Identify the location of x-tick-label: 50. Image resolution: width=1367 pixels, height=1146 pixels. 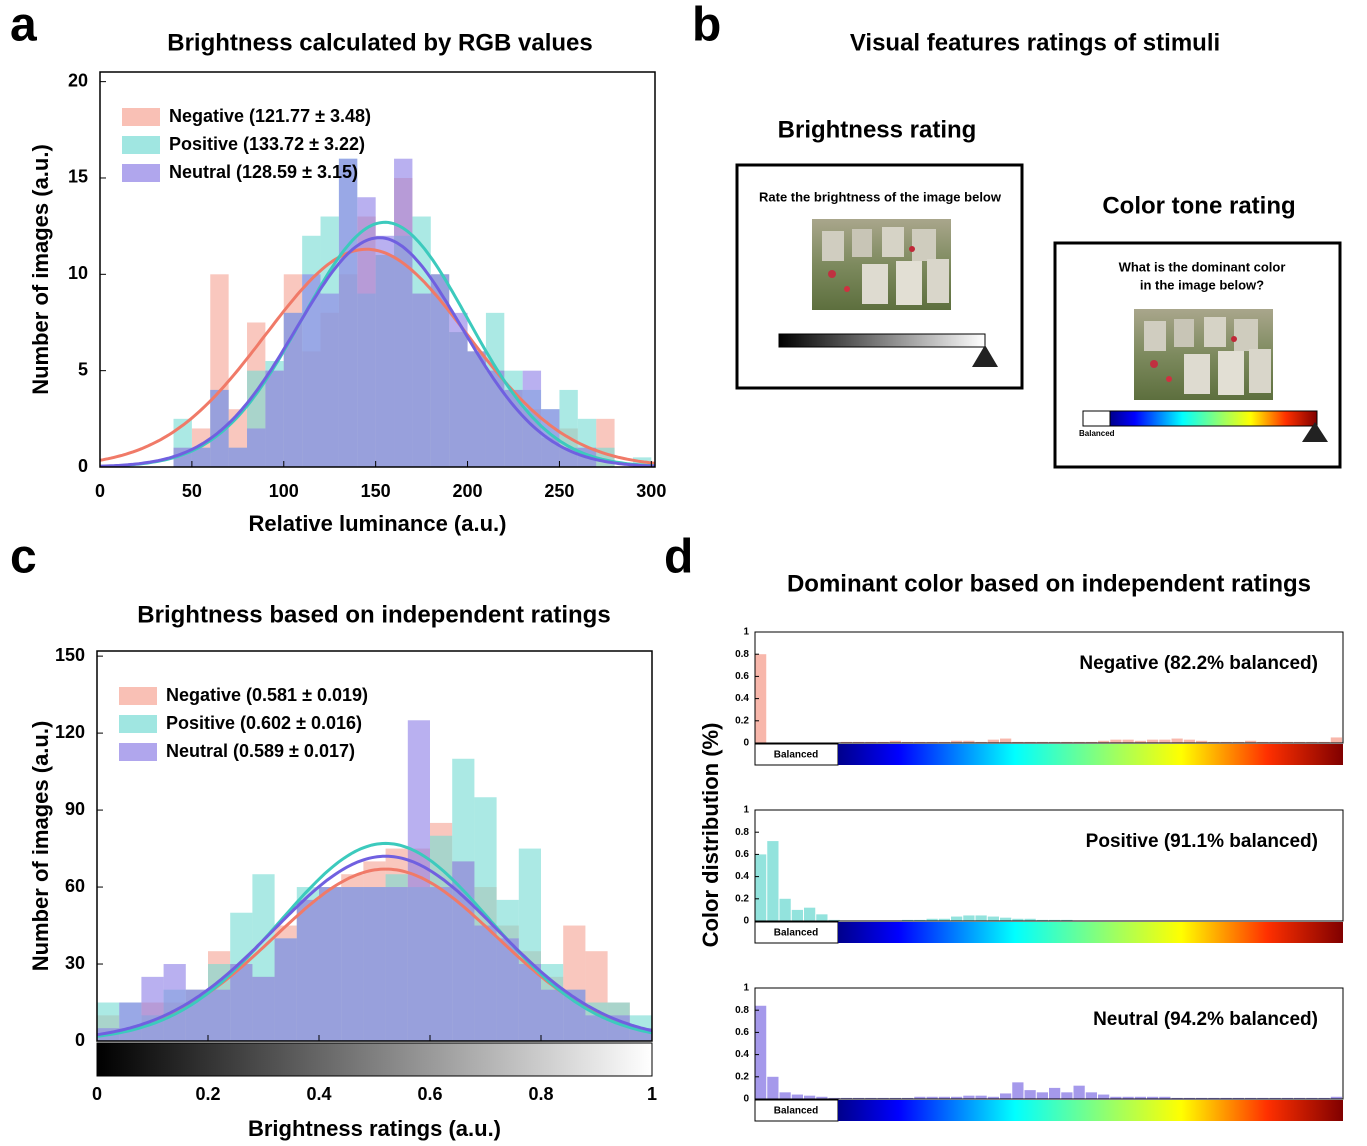
(192, 491).